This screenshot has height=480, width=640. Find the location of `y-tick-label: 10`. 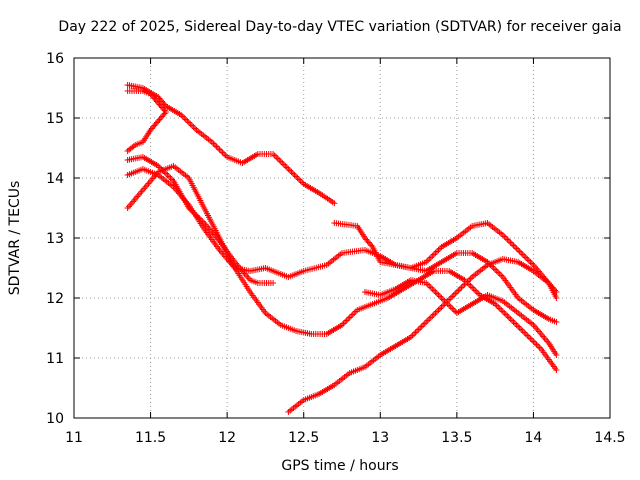

y-tick-label: 10 is located at coordinates (55, 419).